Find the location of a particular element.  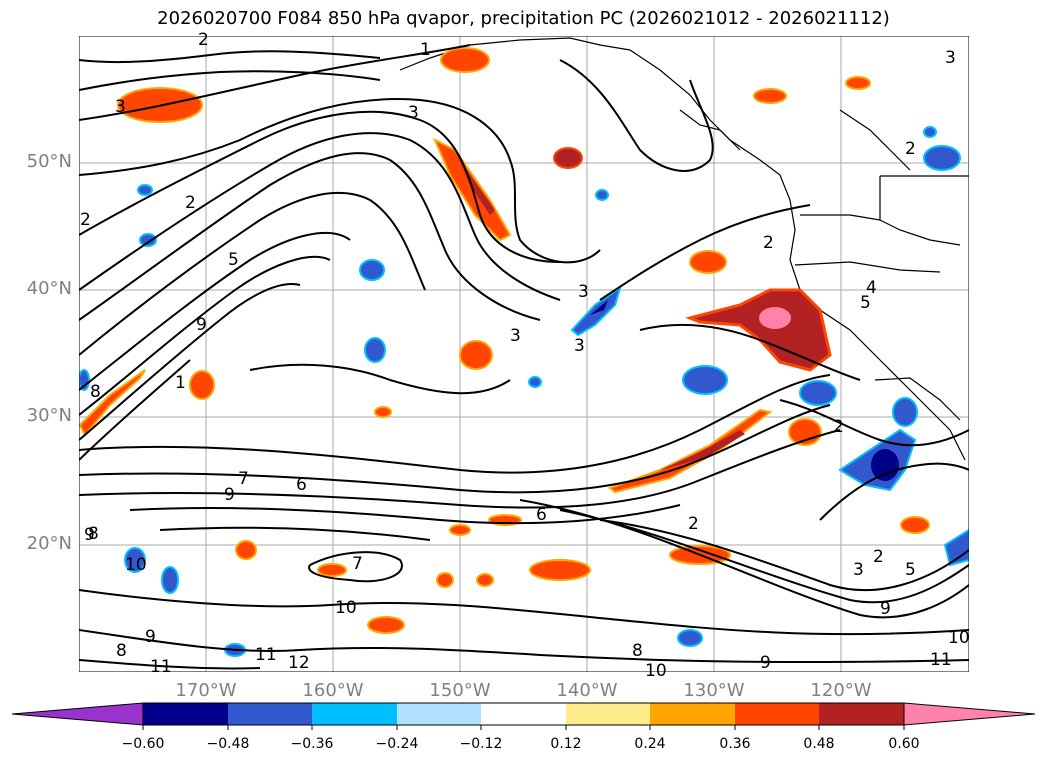

lon-label-160w: 160°W is located at coordinates (333, 690).